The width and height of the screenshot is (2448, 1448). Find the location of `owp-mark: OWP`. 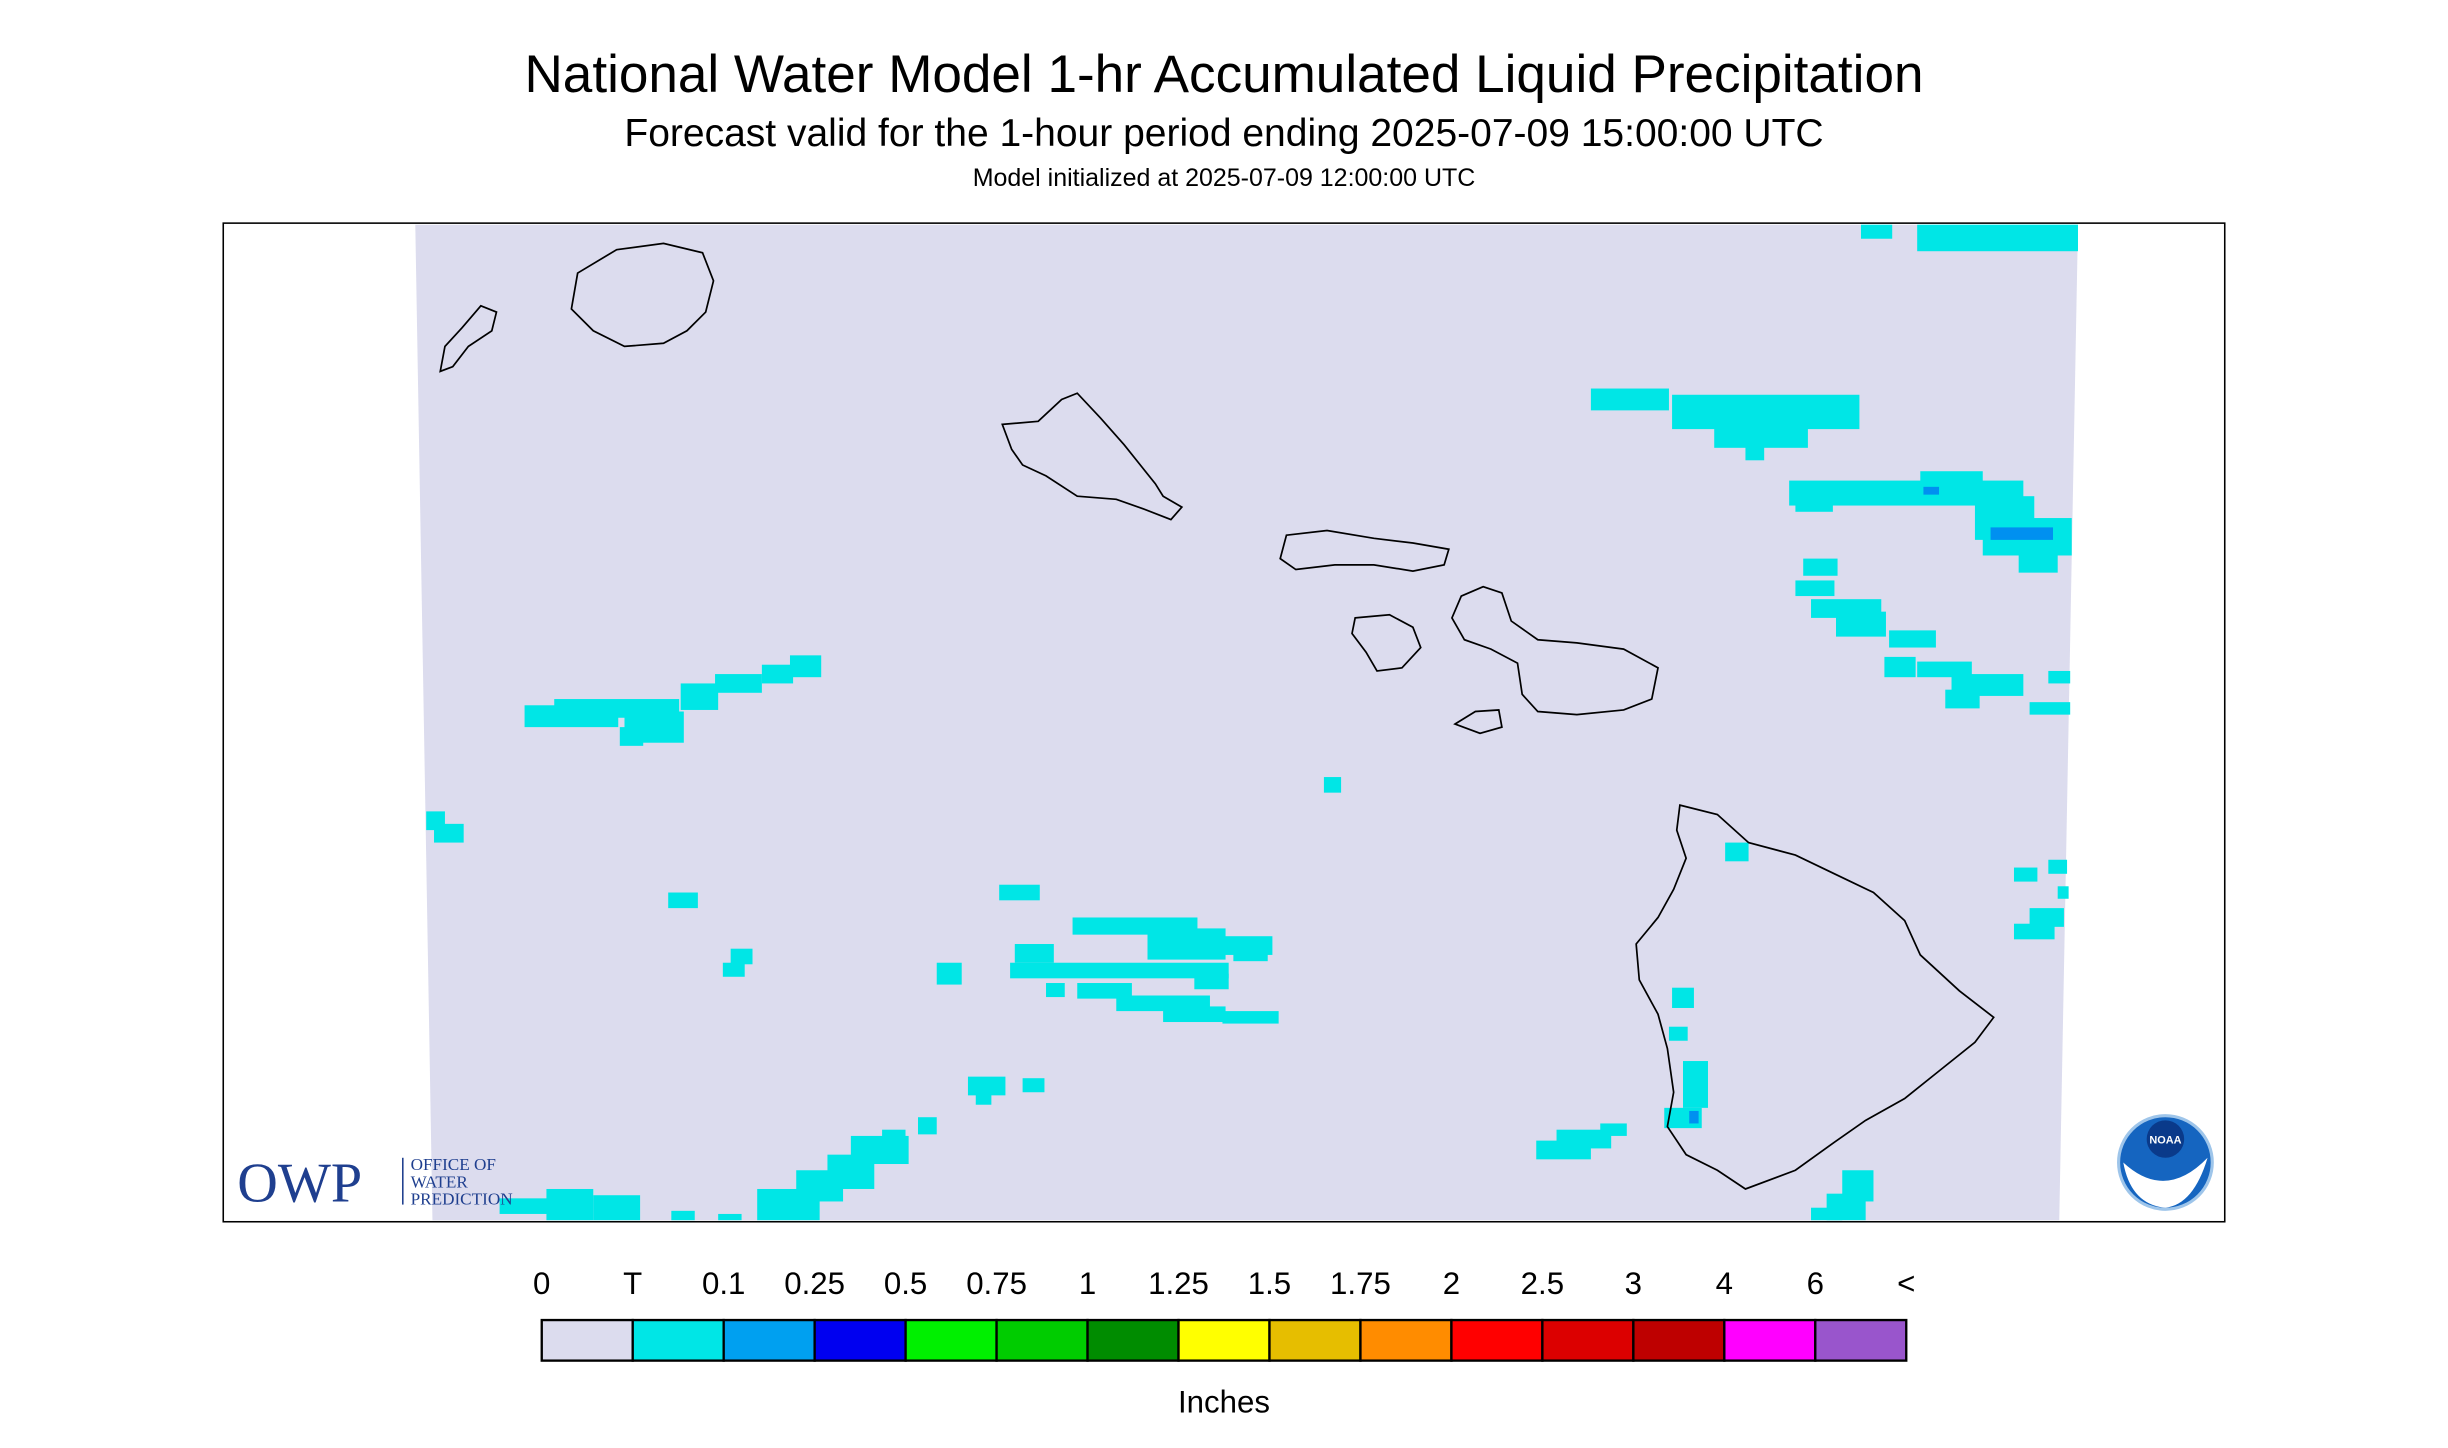

owp-mark: OWP is located at coordinates (299, 1183).